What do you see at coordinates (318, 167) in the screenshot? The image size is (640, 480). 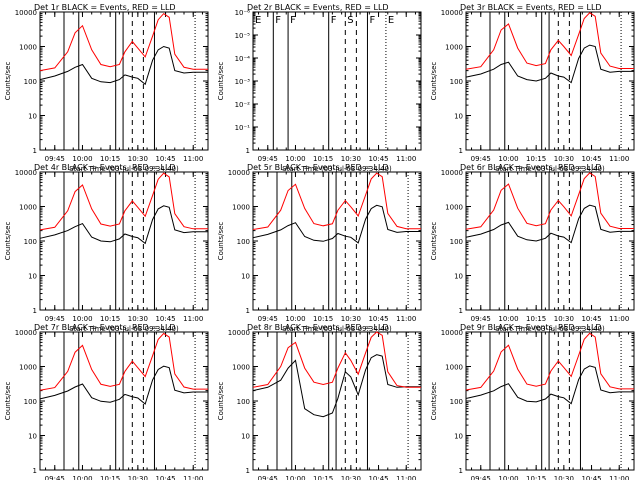 I see `panel-title: Det 5r BLACK = Events, RED = LLD` at bounding box center [318, 167].